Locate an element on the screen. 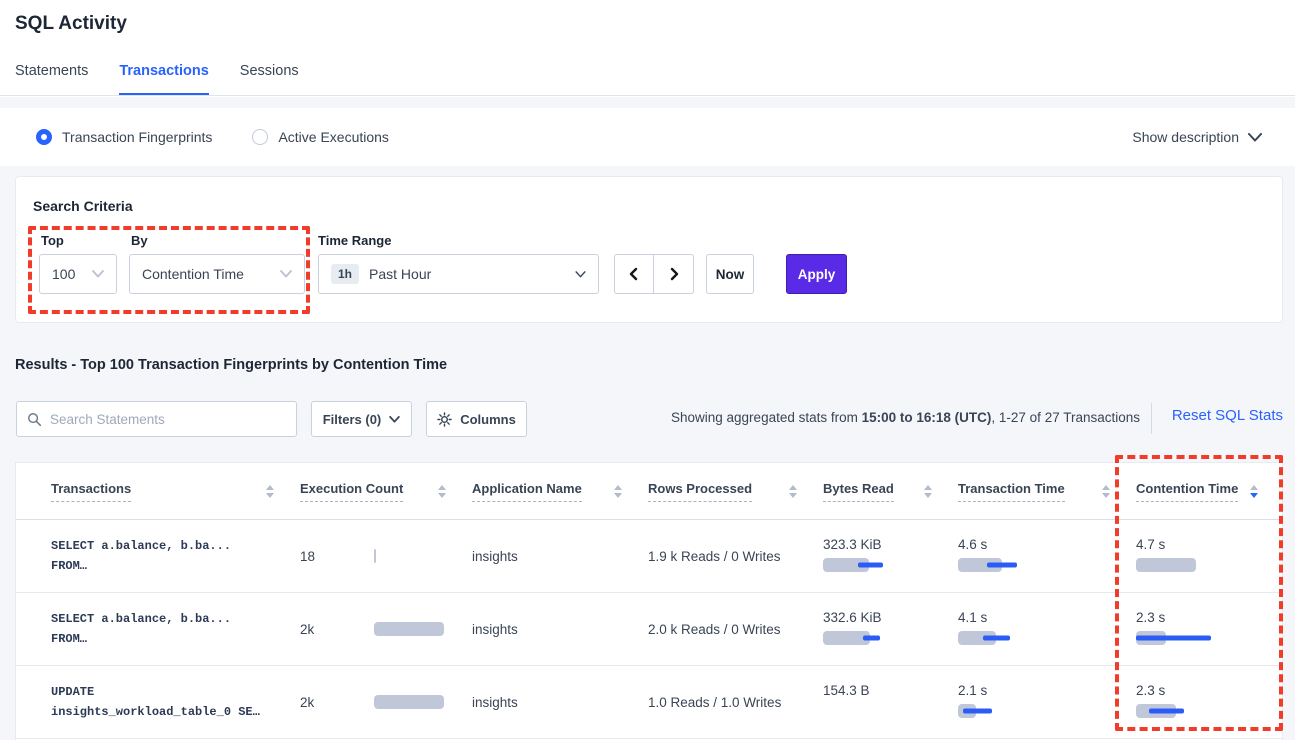 The height and width of the screenshot is (740, 1295). radio-active-executions: Active Executions is located at coordinates (320, 137).